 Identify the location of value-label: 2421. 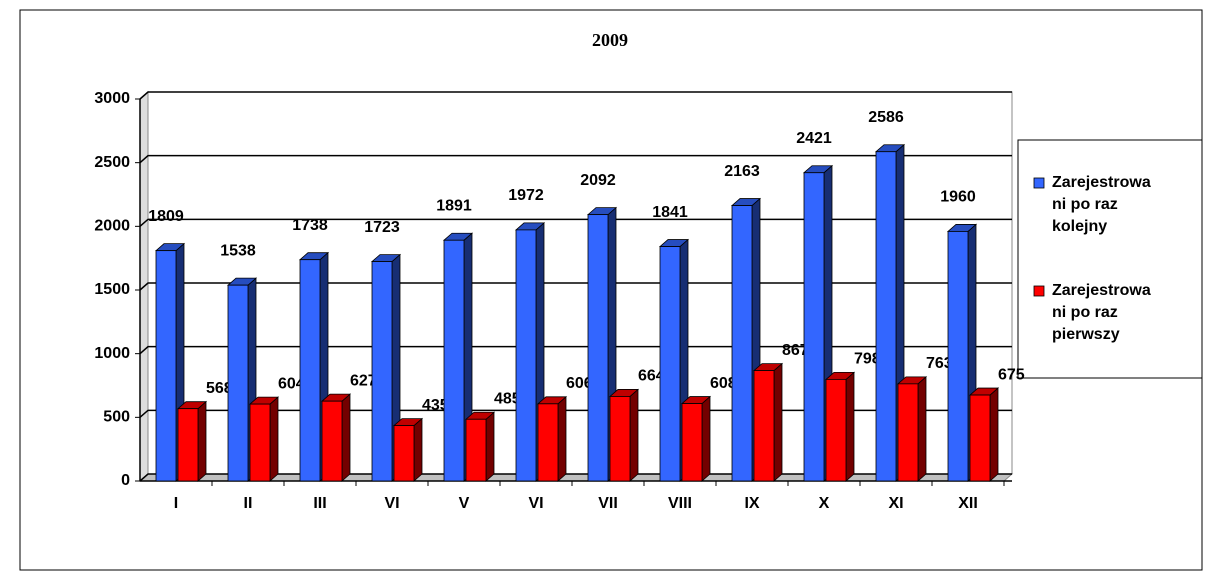
(814, 138).